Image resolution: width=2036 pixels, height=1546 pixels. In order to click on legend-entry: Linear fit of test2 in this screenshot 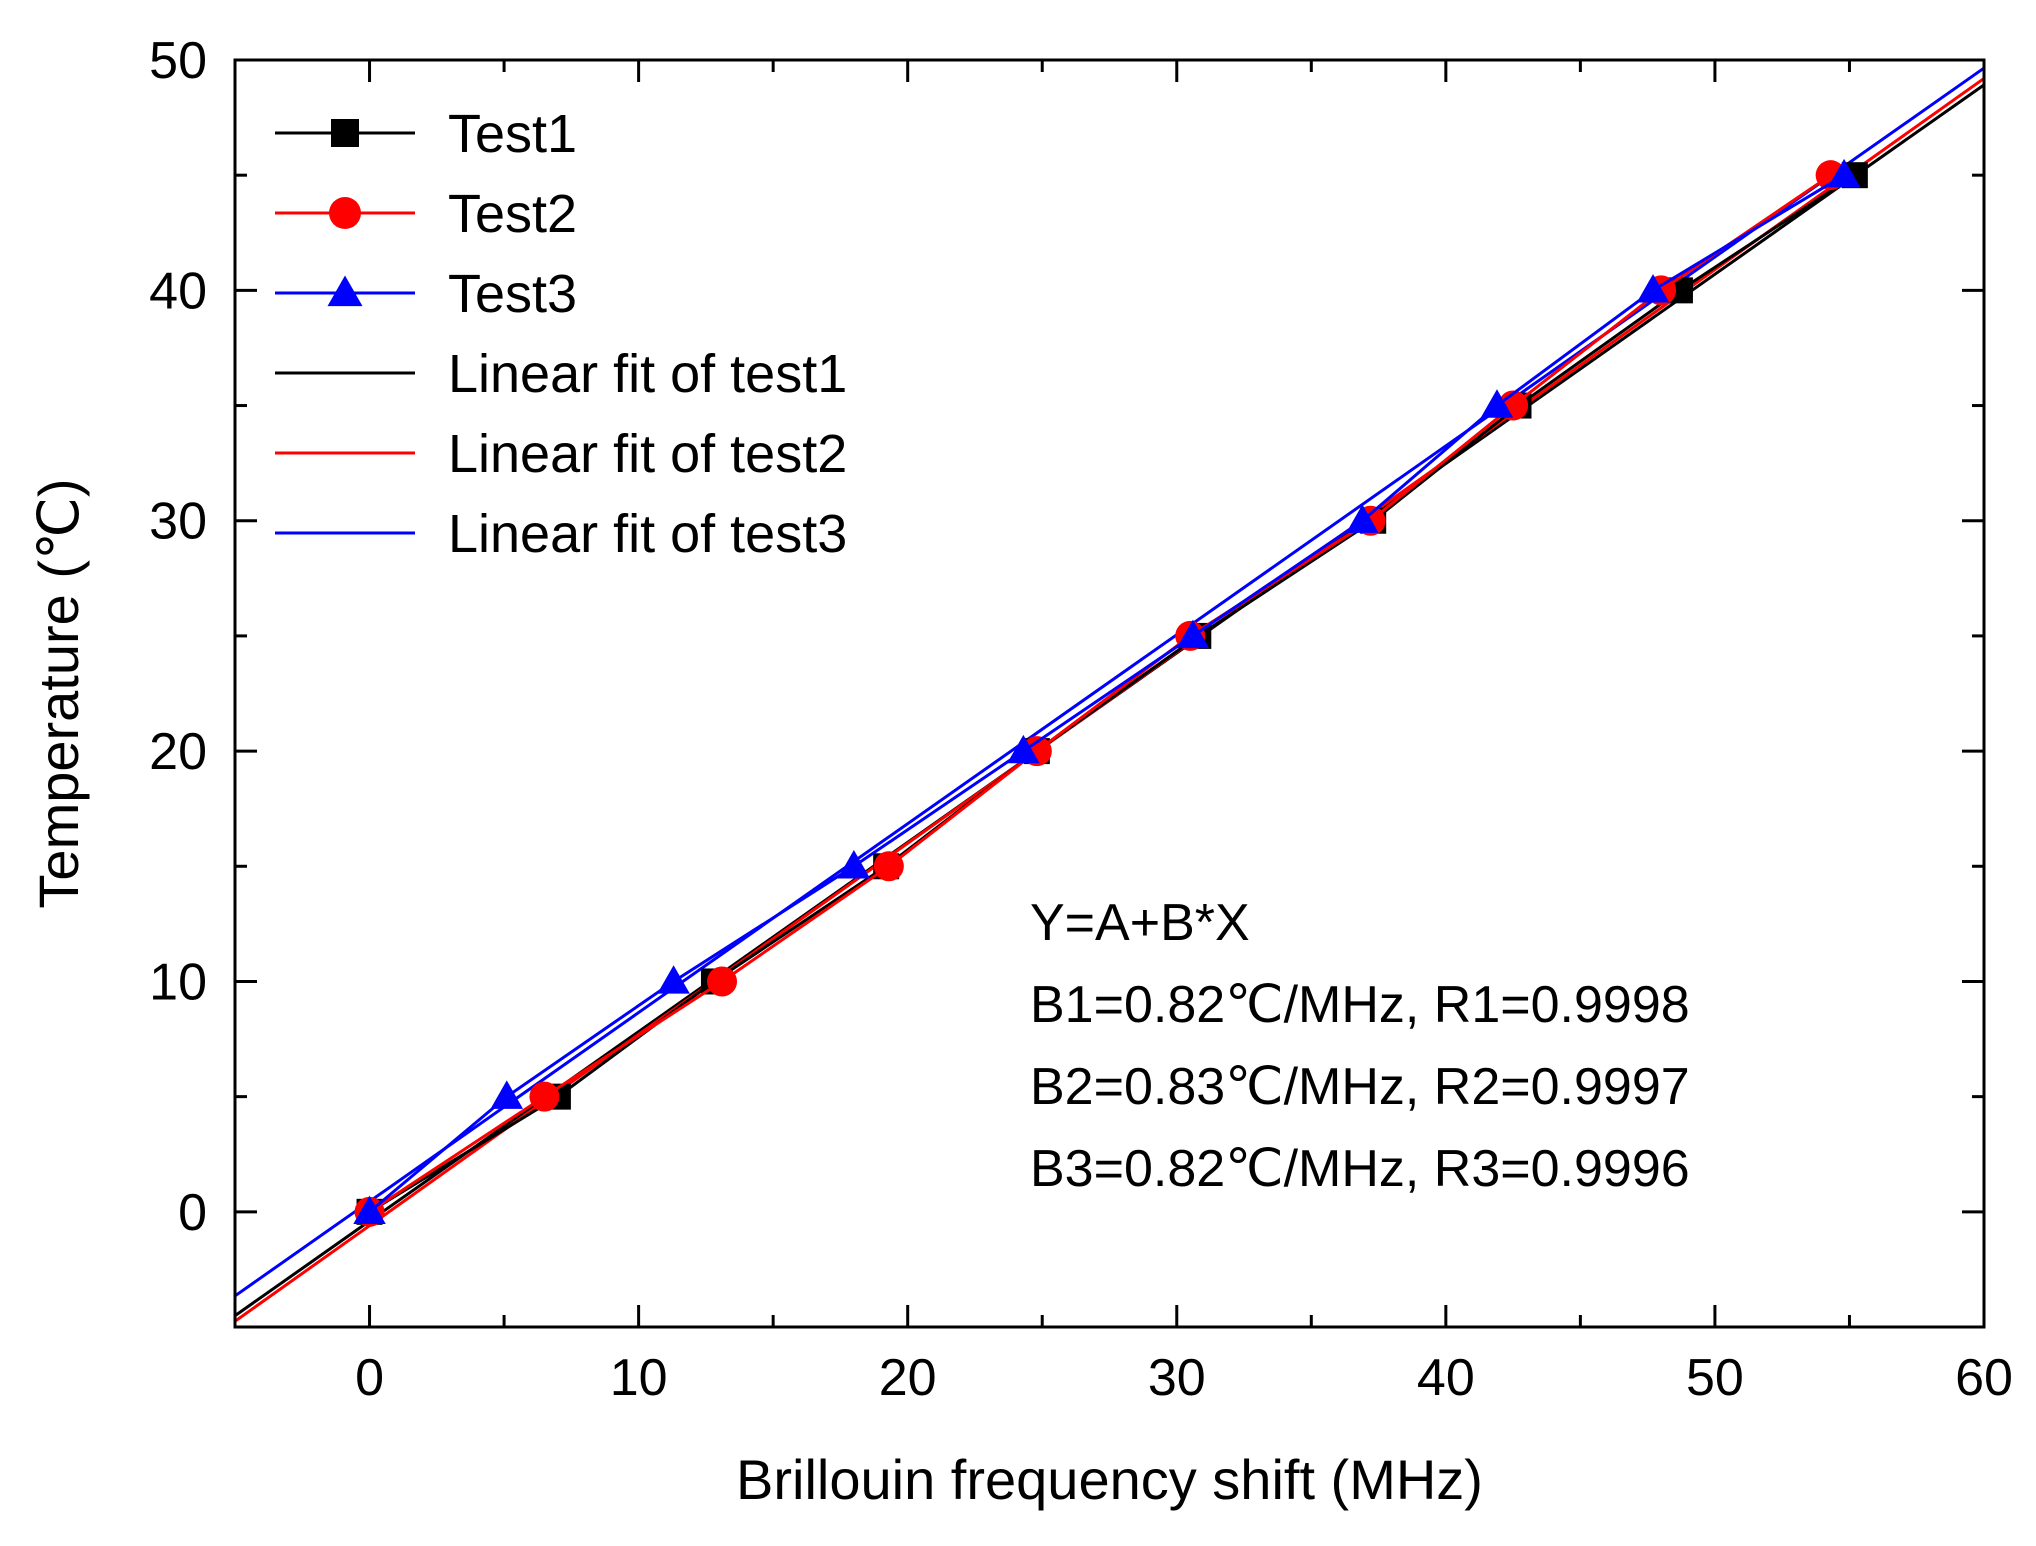, I will do `click(561, 454)`.